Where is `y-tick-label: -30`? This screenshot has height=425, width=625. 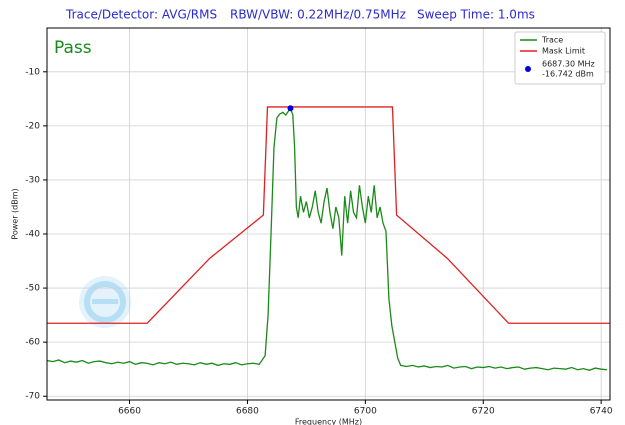 y-tick-label: -30 is located at coordinates (32, 180).